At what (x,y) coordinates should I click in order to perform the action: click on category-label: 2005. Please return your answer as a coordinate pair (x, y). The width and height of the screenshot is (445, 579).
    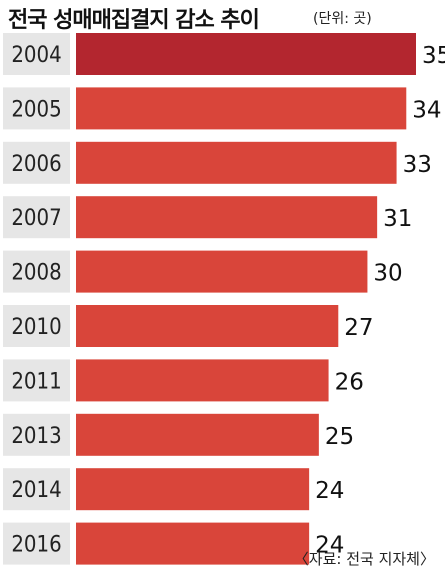
    Looking at the image, I should click on (36, 109).